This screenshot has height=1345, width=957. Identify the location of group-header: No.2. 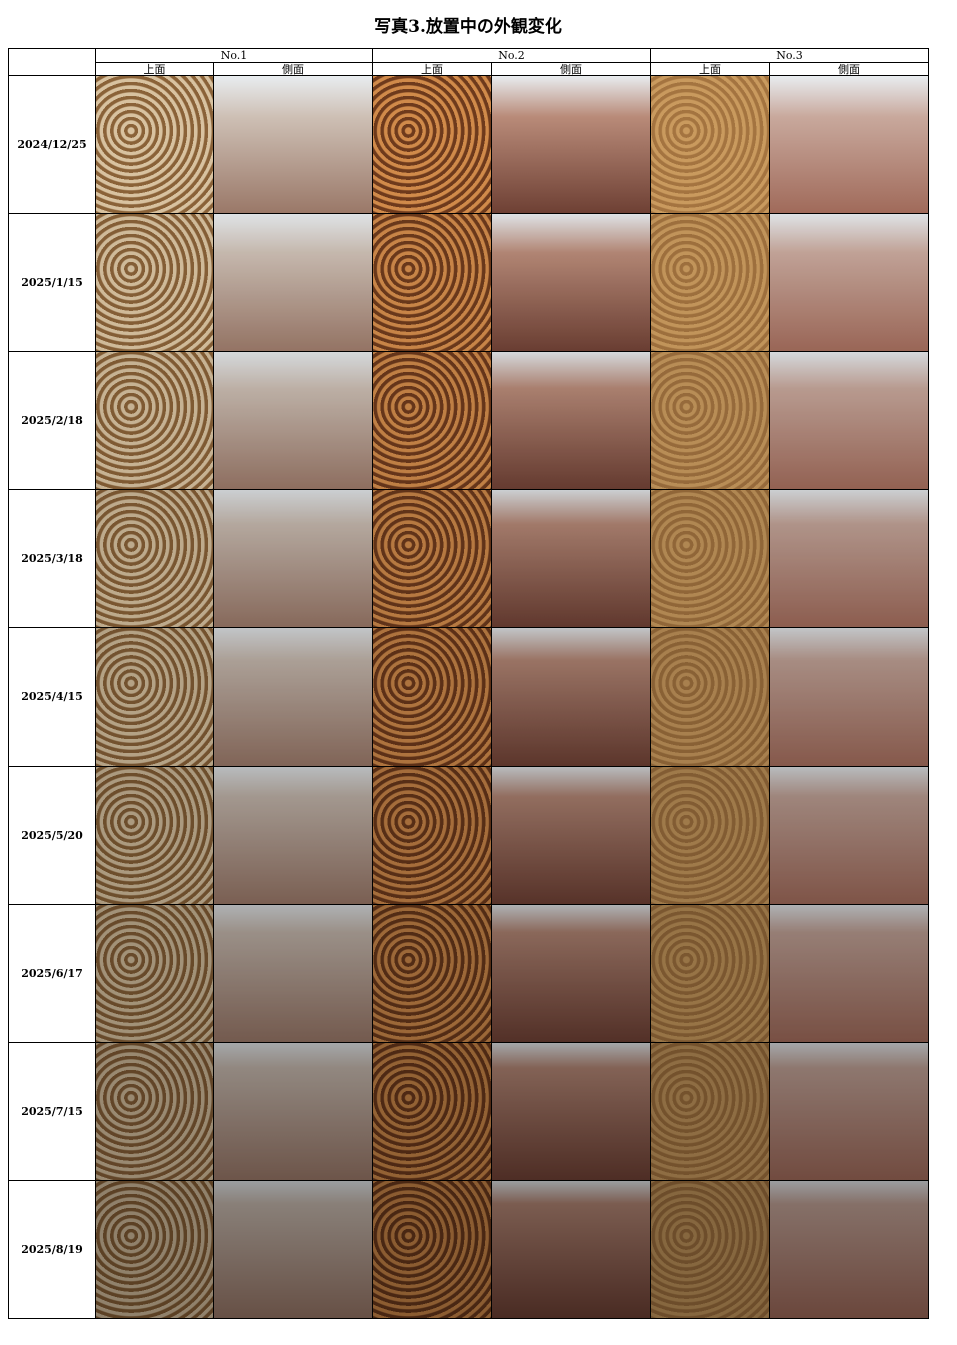
(511, 55).